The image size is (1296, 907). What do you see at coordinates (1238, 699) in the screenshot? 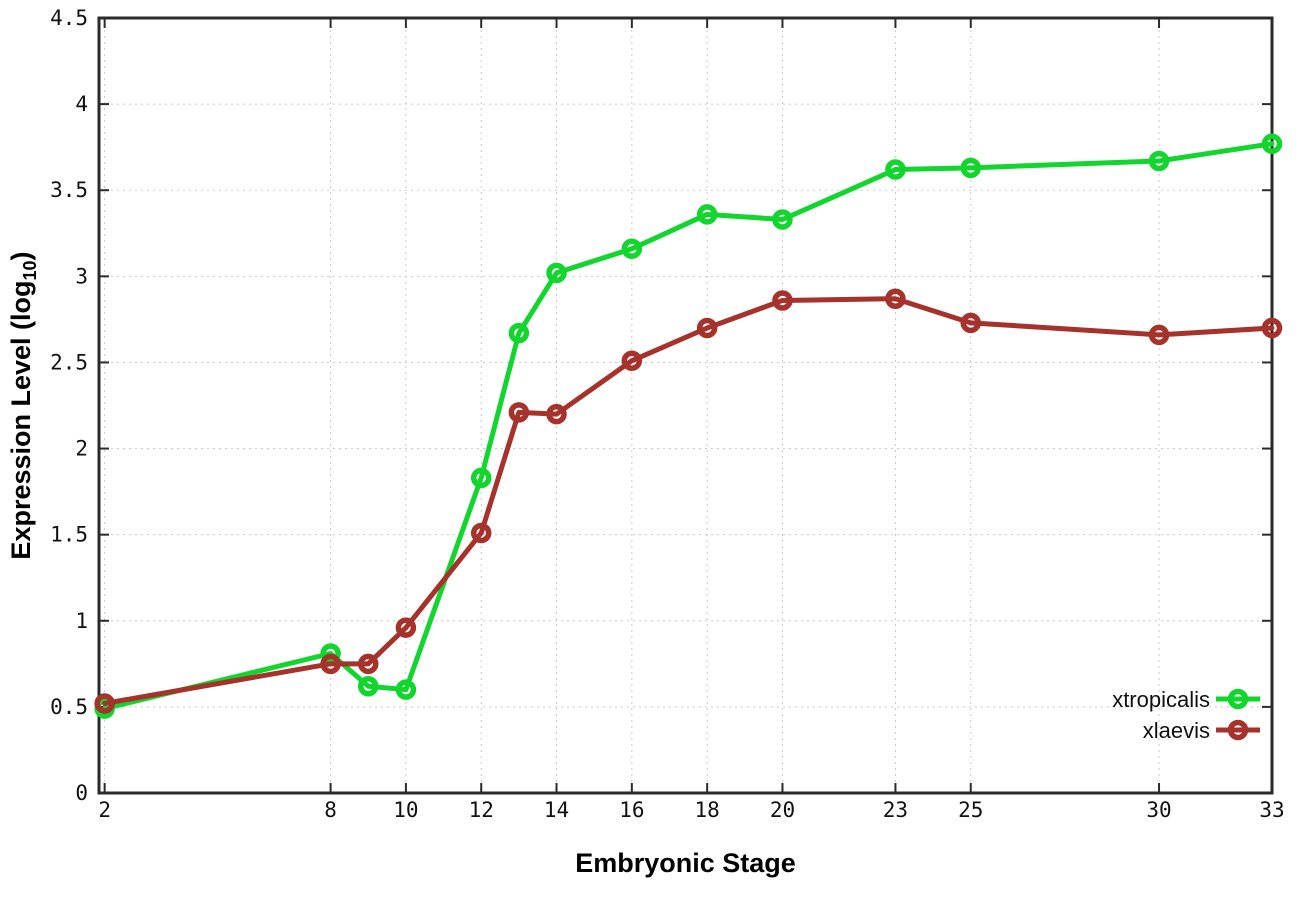
I see `legend-marker-xtropicalis` at bounding box center [1238, 699].